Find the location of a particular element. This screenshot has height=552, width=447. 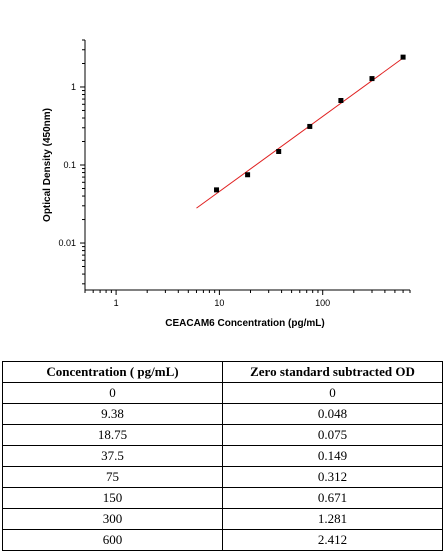

table-row: 9.38 0.048 is located at coordinates (222, 414).